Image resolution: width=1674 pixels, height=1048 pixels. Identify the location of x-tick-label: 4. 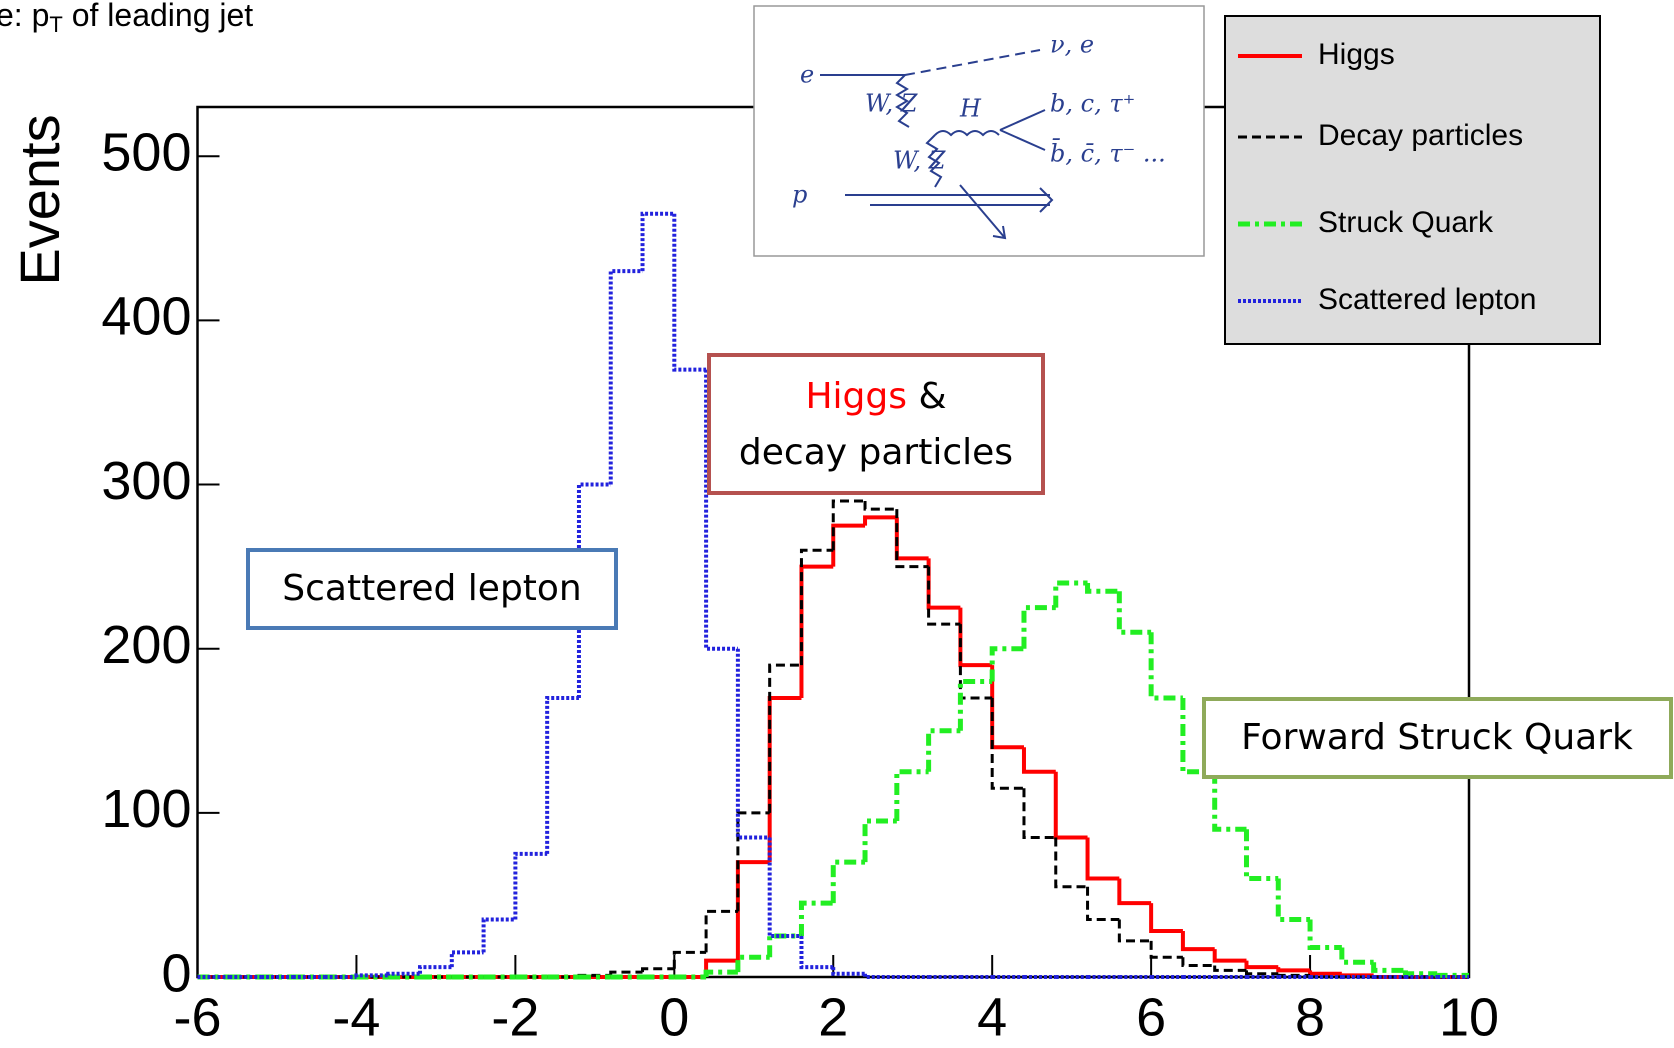
(992, 1015).